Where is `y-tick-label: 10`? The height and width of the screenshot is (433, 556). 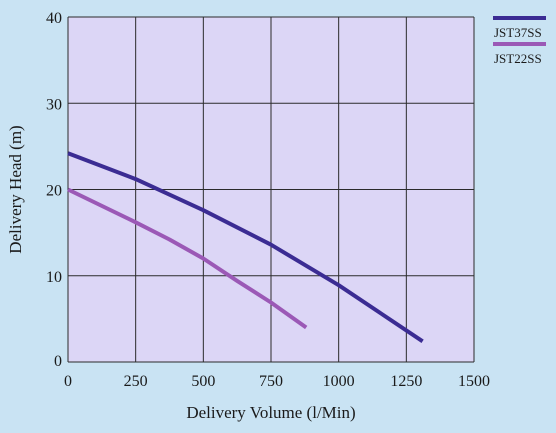 y-tick-label: 10 is located at coordinates (54, 277).